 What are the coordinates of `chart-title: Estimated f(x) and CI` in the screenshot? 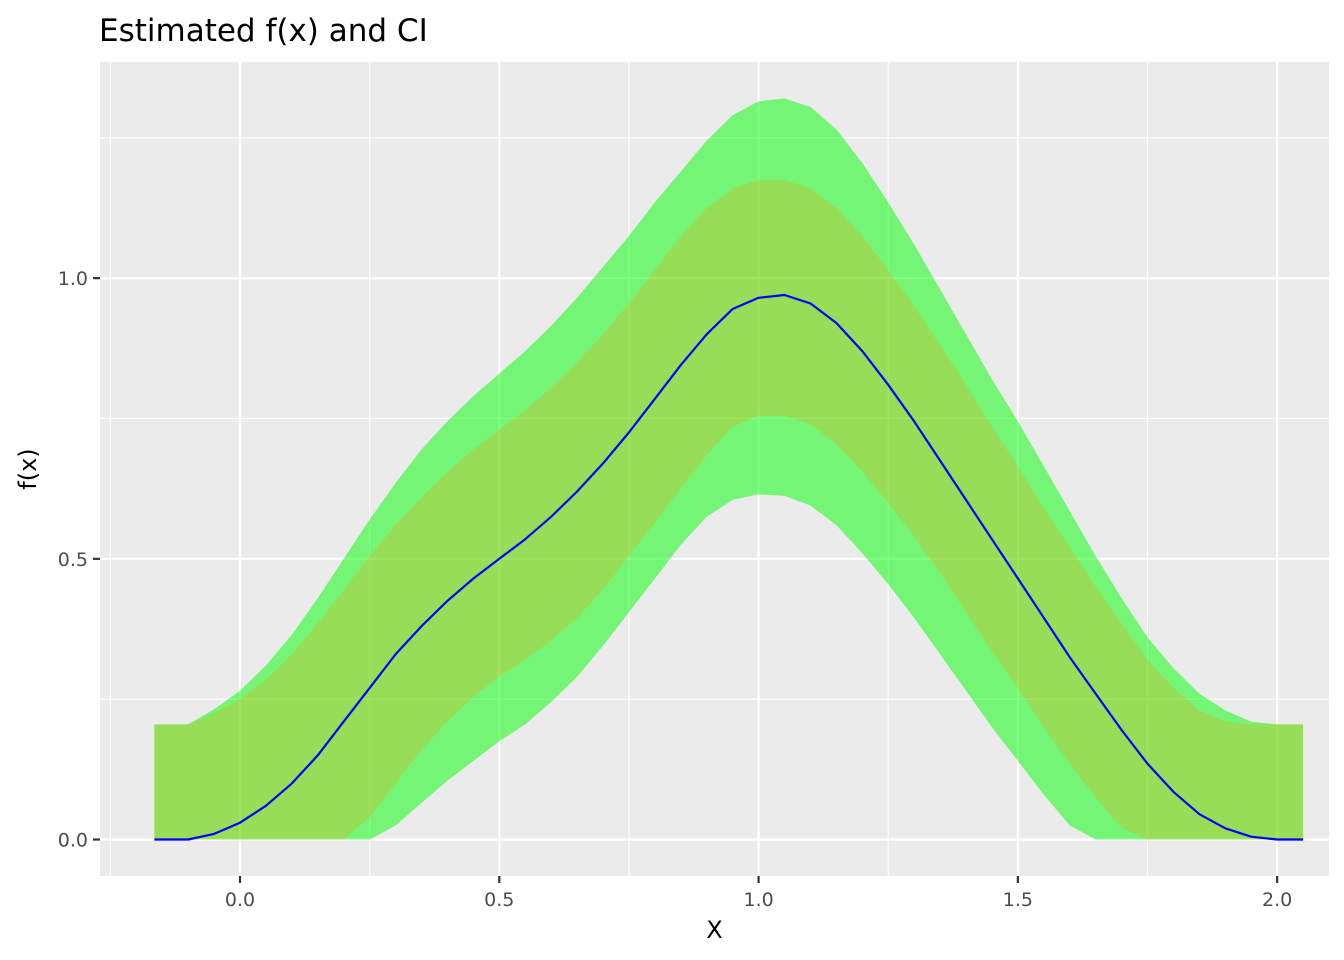 It's located at (263, 31).